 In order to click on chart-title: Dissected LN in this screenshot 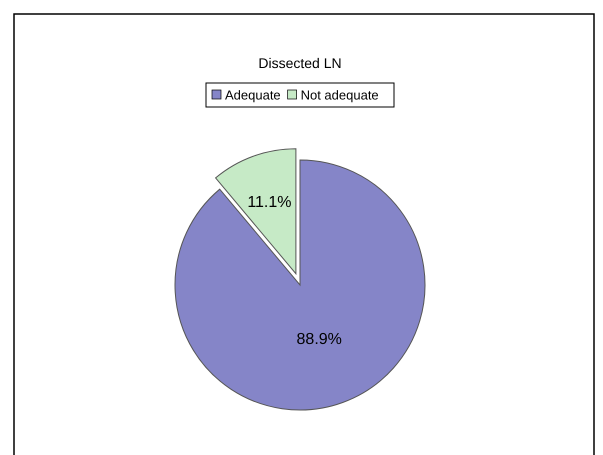, I will do `click(300, 63)`.